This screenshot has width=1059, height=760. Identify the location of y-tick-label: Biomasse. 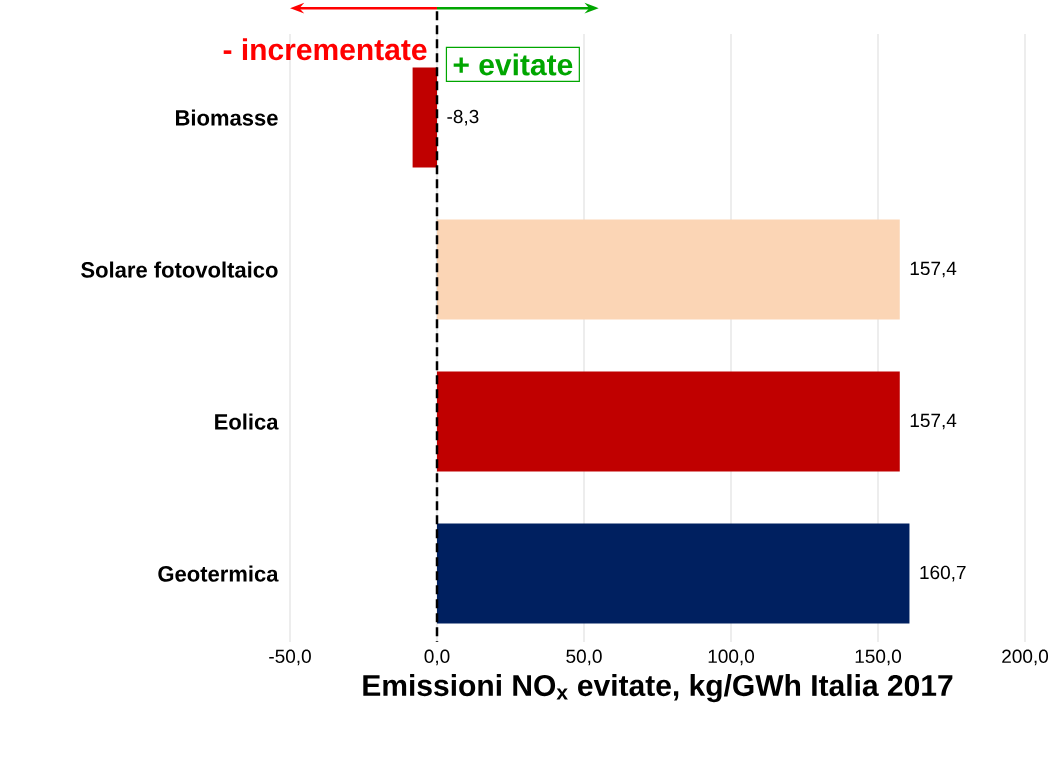
(227, 117).